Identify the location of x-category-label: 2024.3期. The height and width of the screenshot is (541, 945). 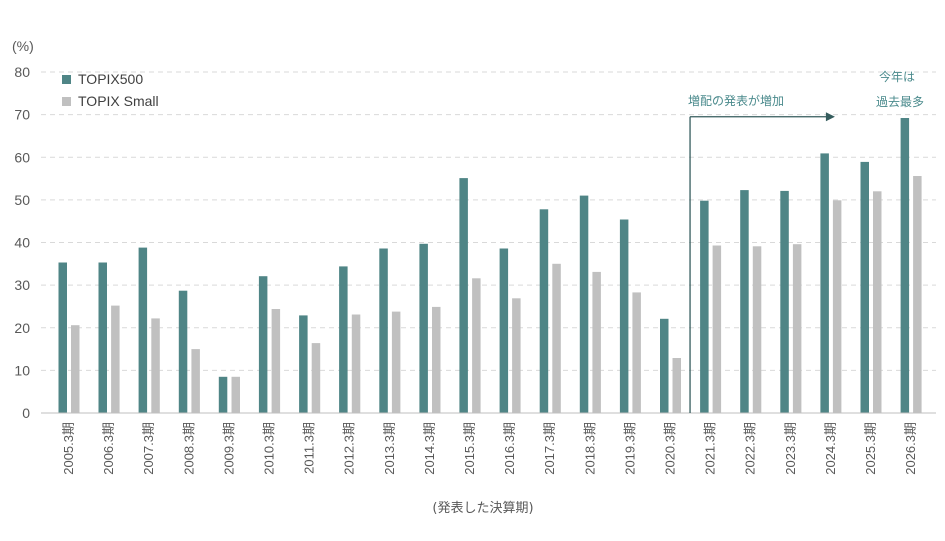
(830, 448).